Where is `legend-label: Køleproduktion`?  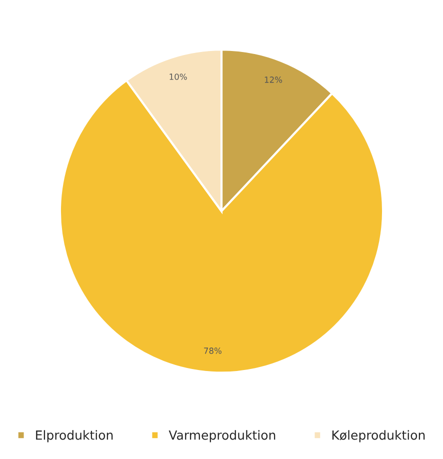
legend-label: Køleproduktion is located at coordinates (378, 436).